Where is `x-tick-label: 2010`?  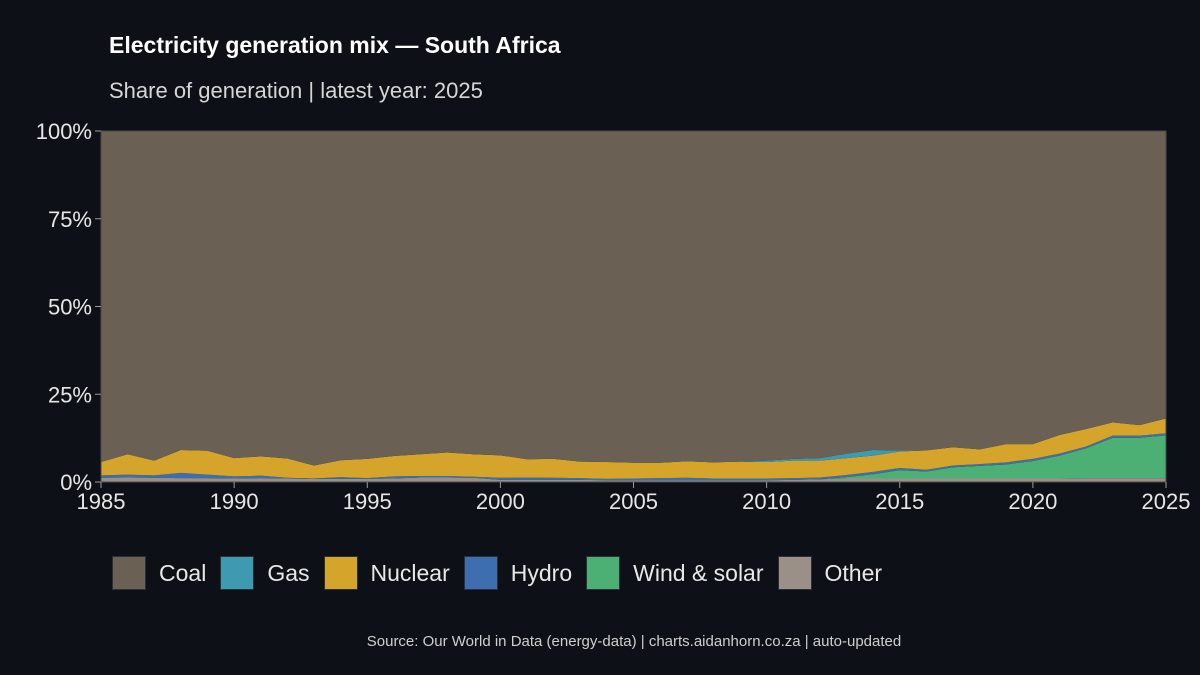 x-tick-label: 2010 is located at coordinates (766, 501).